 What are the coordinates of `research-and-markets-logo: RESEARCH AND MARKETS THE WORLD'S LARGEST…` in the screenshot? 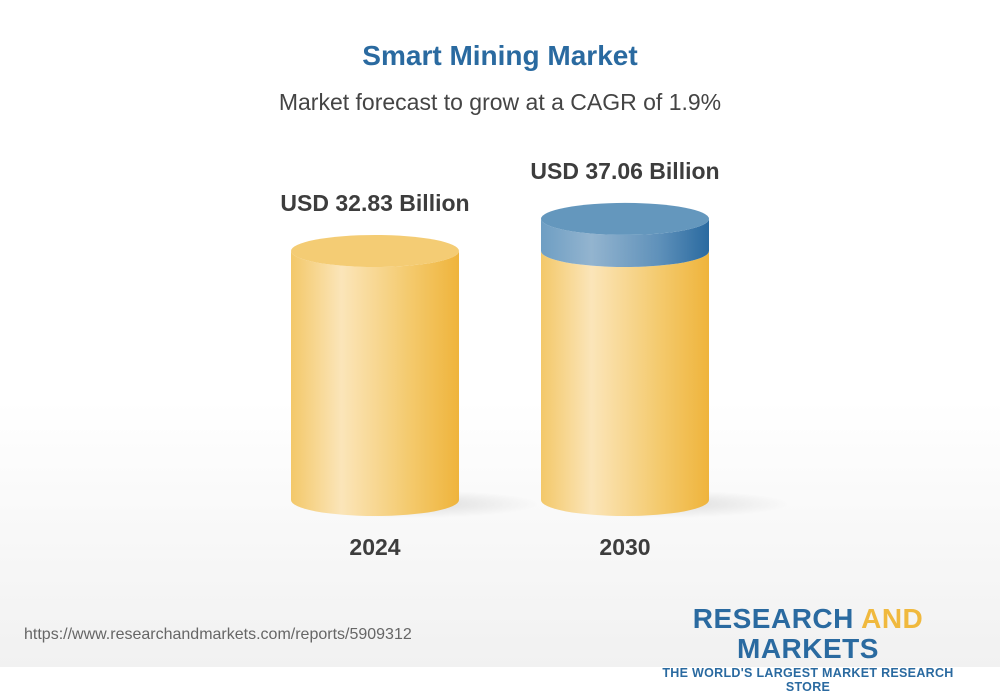 It's located at (808, 649).